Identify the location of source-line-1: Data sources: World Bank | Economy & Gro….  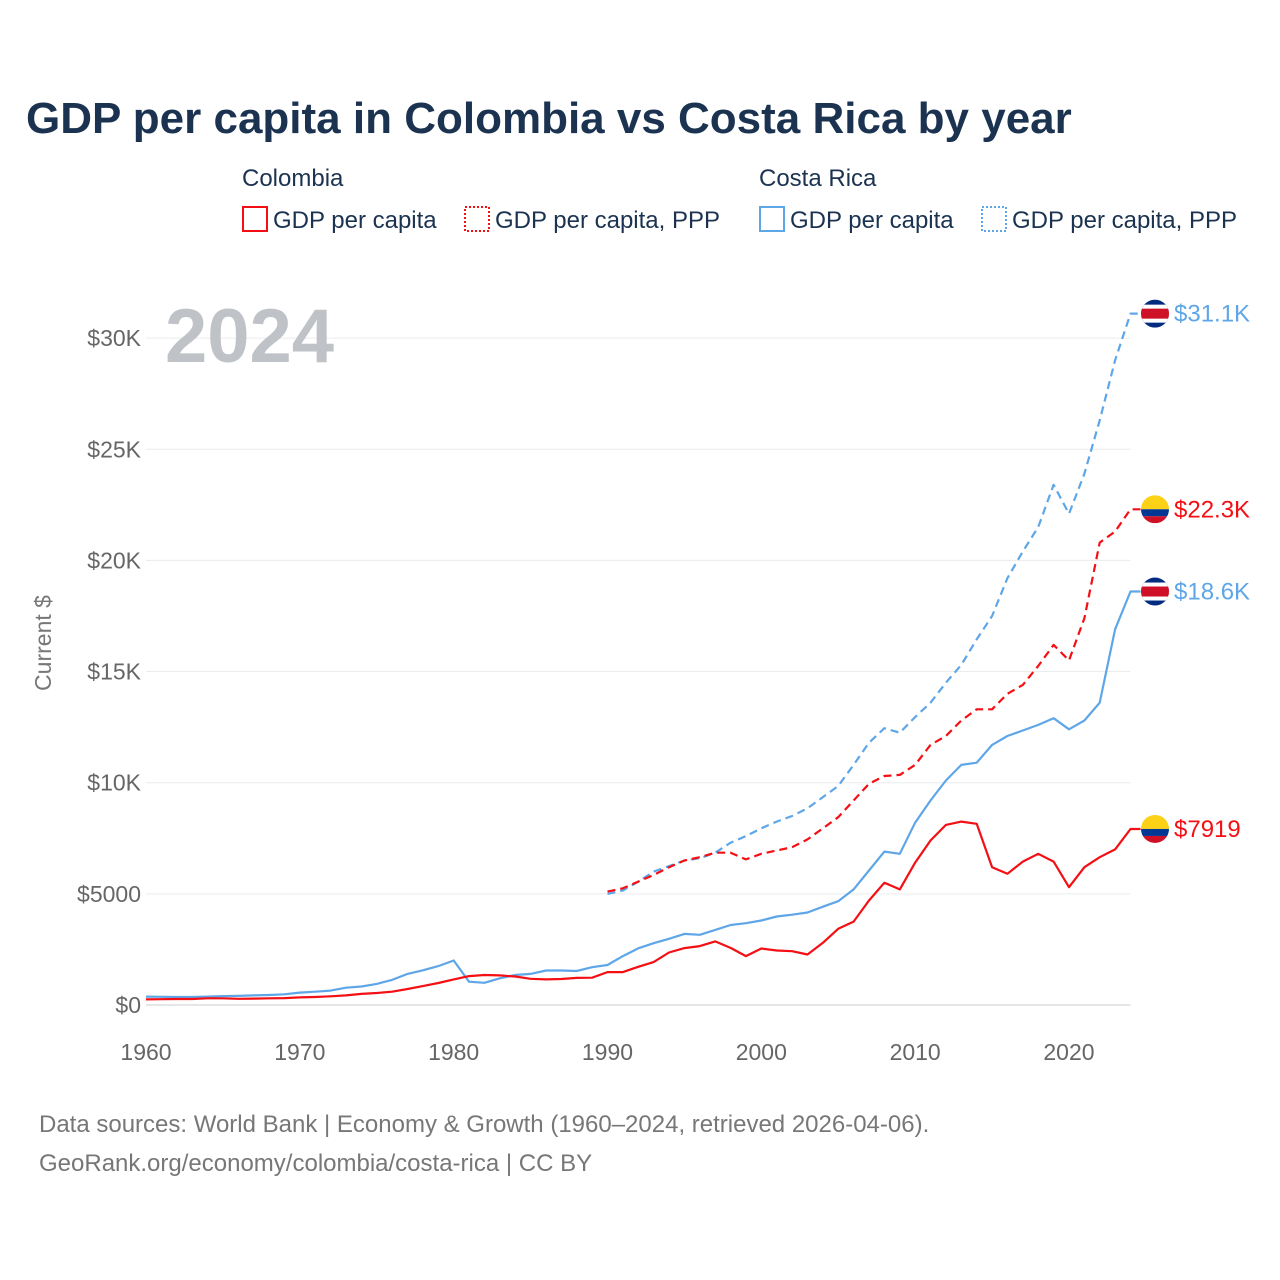
(484, 1124).